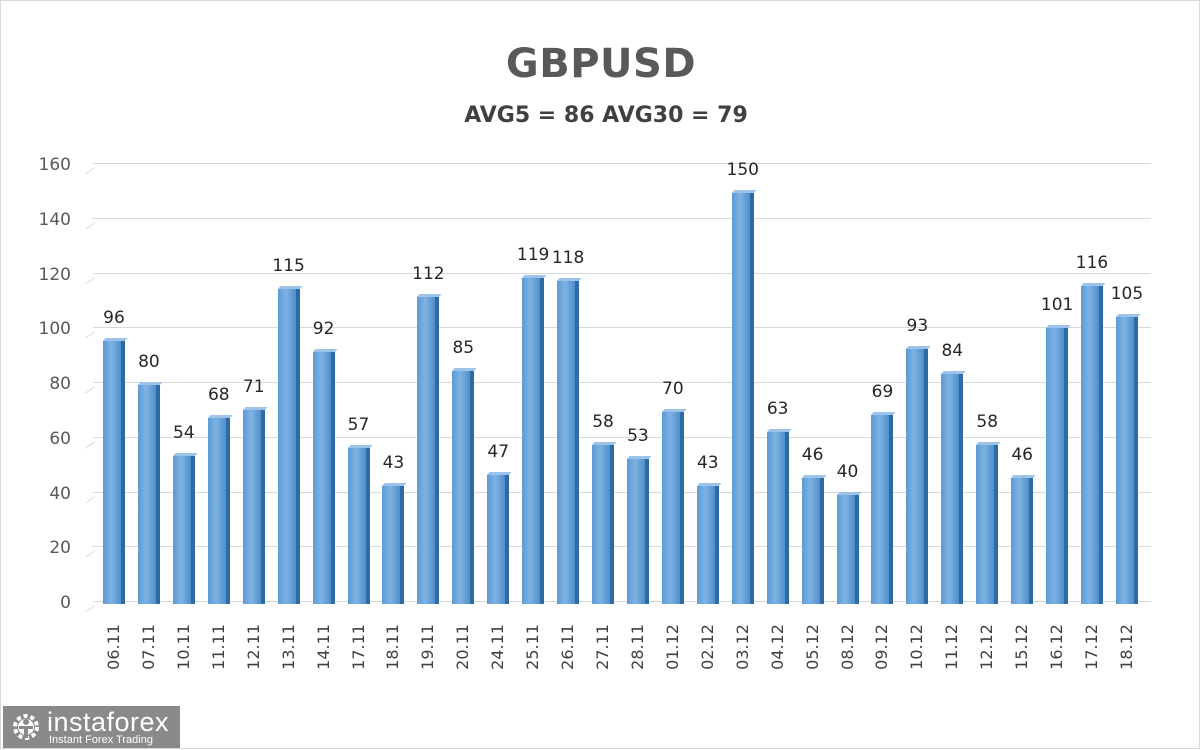 This screenshot has width=1200, height=750. What do you see at coordinates (54, 329) in the screenshot?
I see `y-tick-label: 100` at bounding box center [54, 329].